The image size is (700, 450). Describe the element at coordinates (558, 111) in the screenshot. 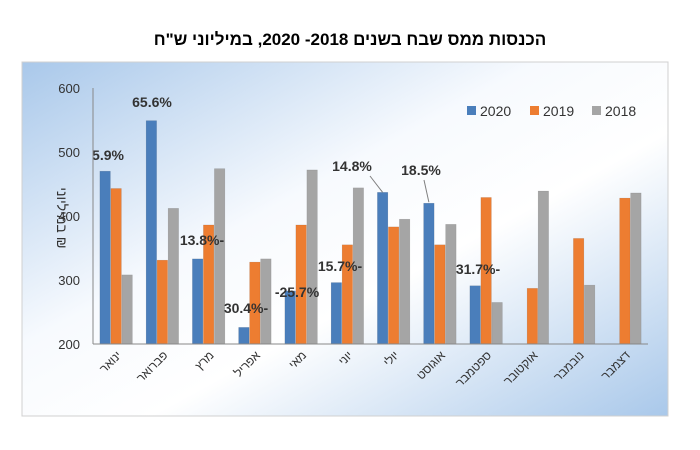

I see `legend-label: 2019` at that location.